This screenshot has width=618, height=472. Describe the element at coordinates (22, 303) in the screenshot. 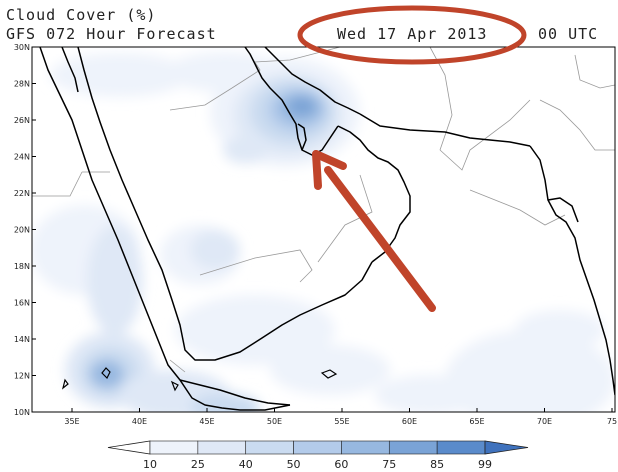

I see `lat-label: 16N` at that location.